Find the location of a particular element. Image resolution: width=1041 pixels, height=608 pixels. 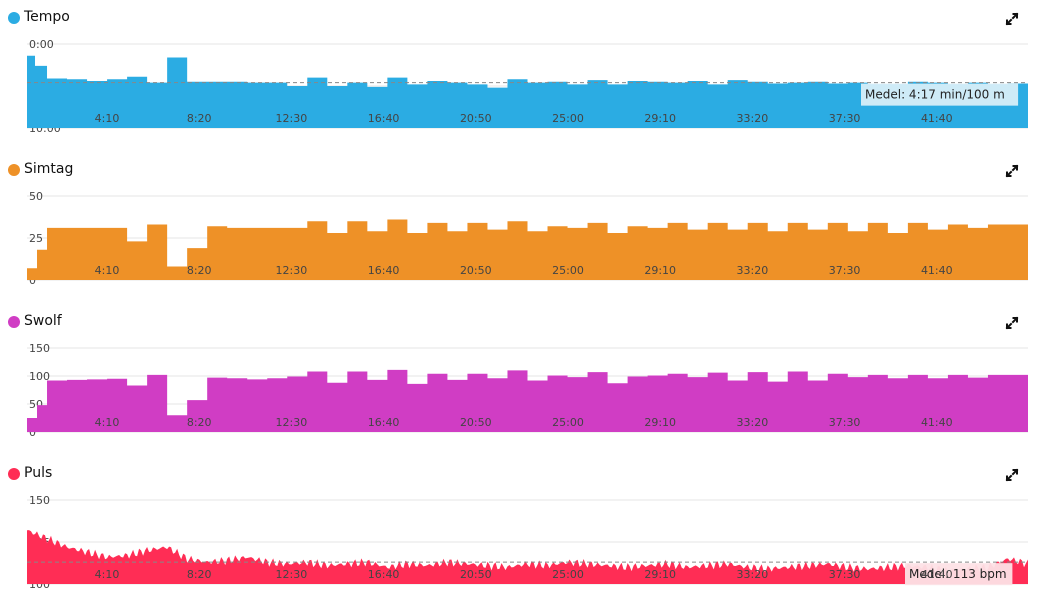

y-tick-label: 25 is located at coordinates (36, 238).